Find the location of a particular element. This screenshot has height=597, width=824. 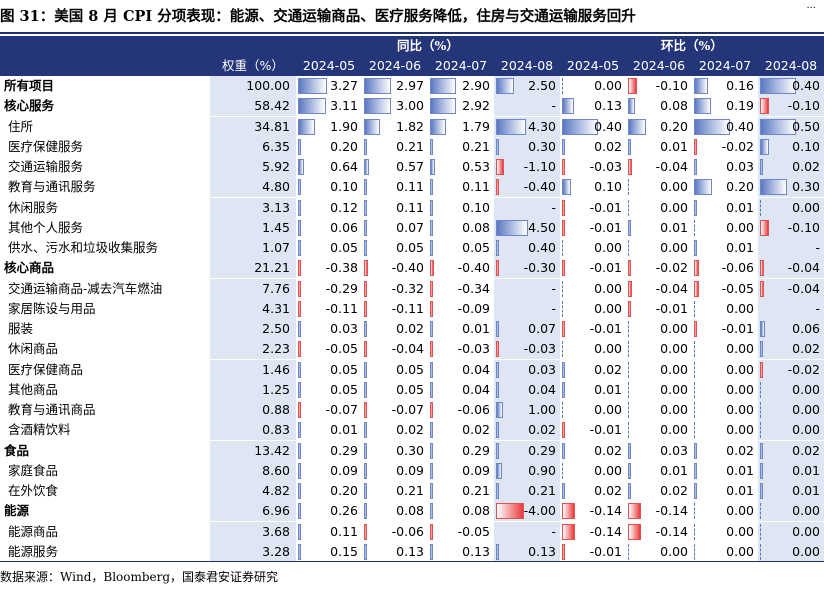

row-weight: 3.28 is located at coordinates (253, 551).